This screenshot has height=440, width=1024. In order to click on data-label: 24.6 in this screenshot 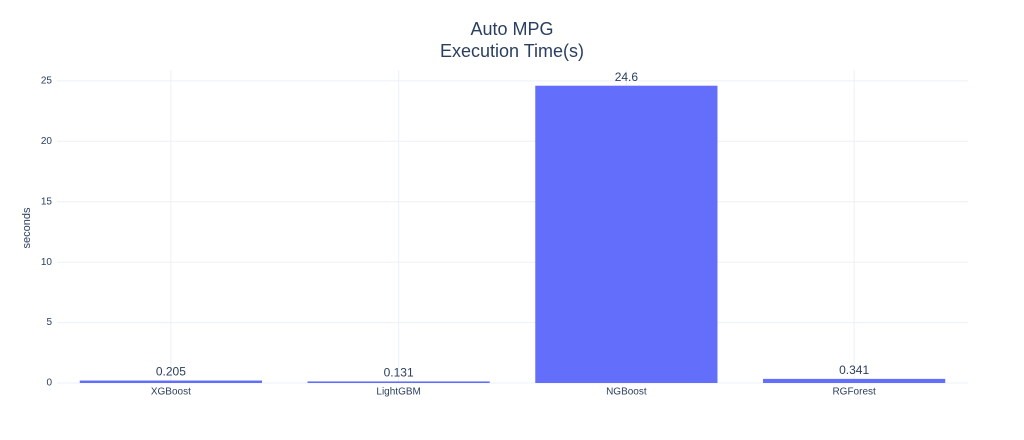, I will do `click(627, 77)`.